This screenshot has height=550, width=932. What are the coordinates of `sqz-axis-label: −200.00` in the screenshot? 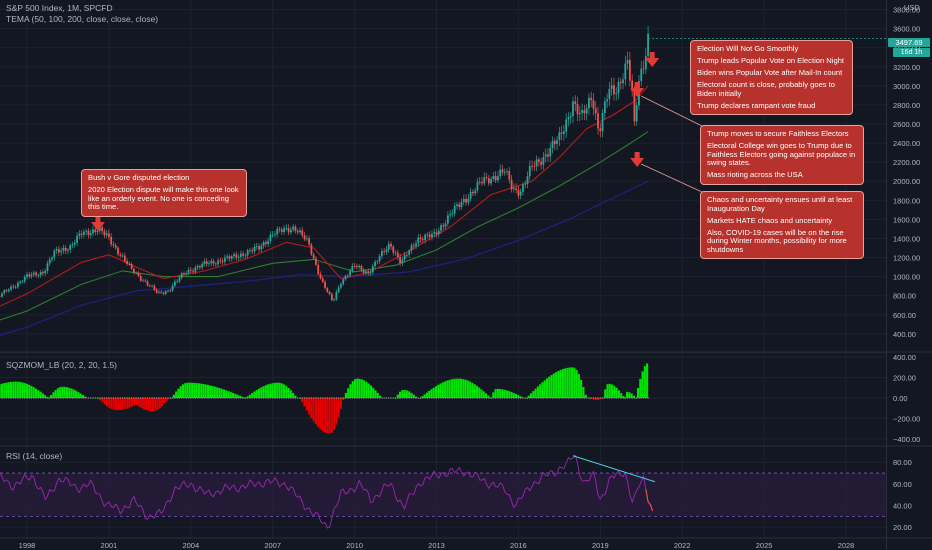 It's located at (906, 418).